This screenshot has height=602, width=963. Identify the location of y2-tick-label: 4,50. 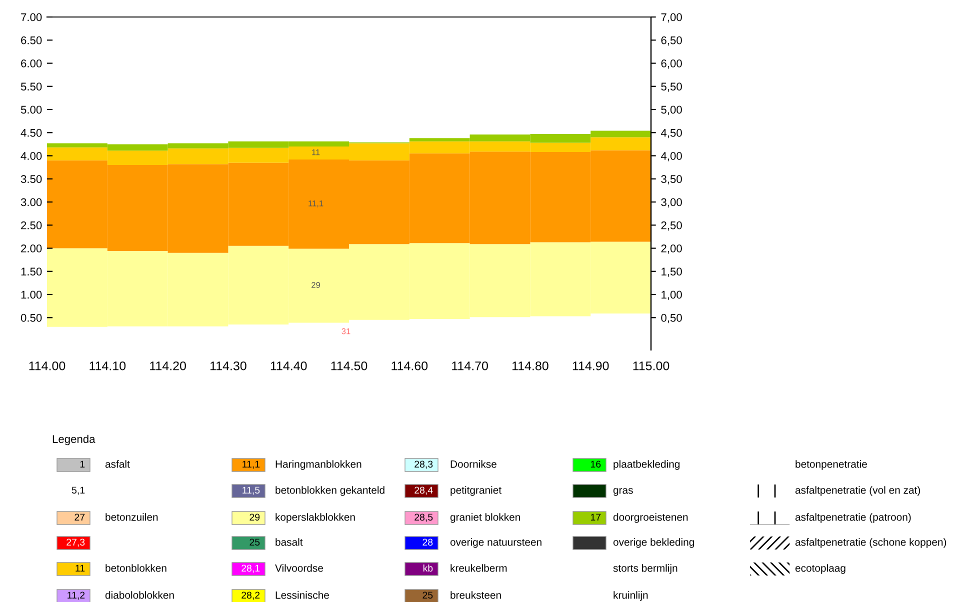
(671, 133).